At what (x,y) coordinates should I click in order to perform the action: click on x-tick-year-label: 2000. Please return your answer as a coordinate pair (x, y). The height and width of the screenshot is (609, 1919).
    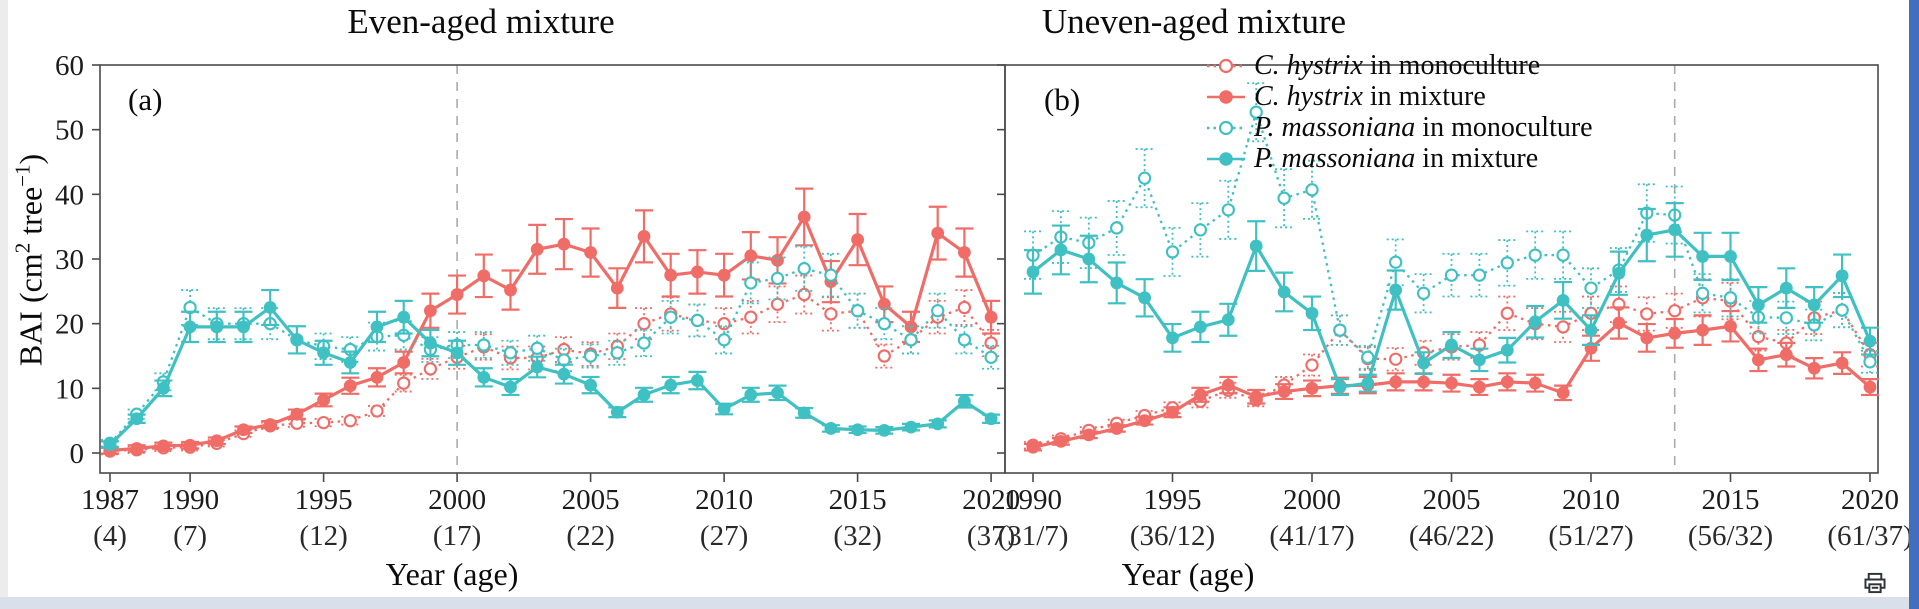
    Looking at the image, I should click on (1312, 500).